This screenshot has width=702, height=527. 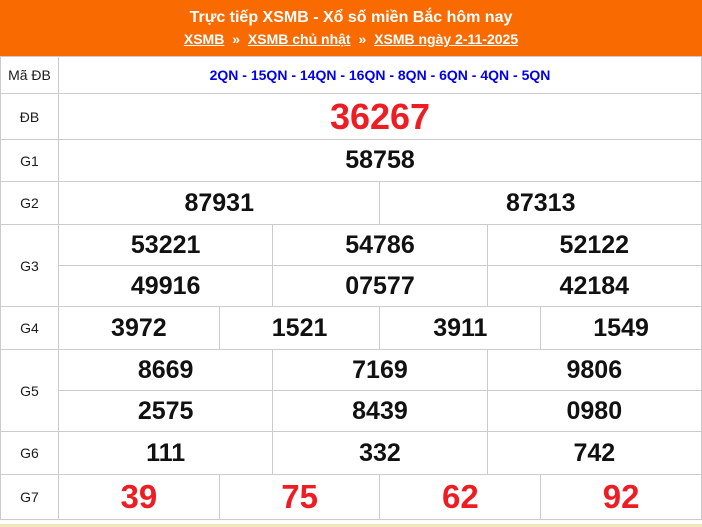 I want to click on row-g2: G2 87931 87313, so click(x=351, y=203).